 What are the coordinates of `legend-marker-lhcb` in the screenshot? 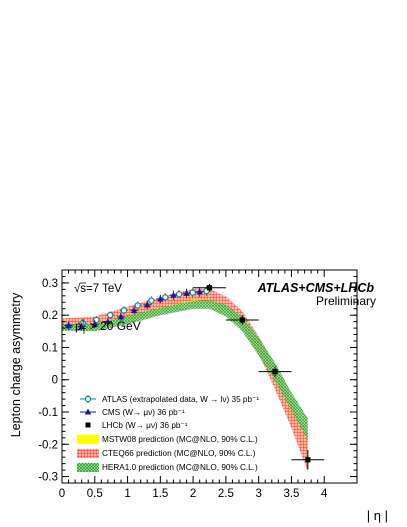 It's located at (88, 425).